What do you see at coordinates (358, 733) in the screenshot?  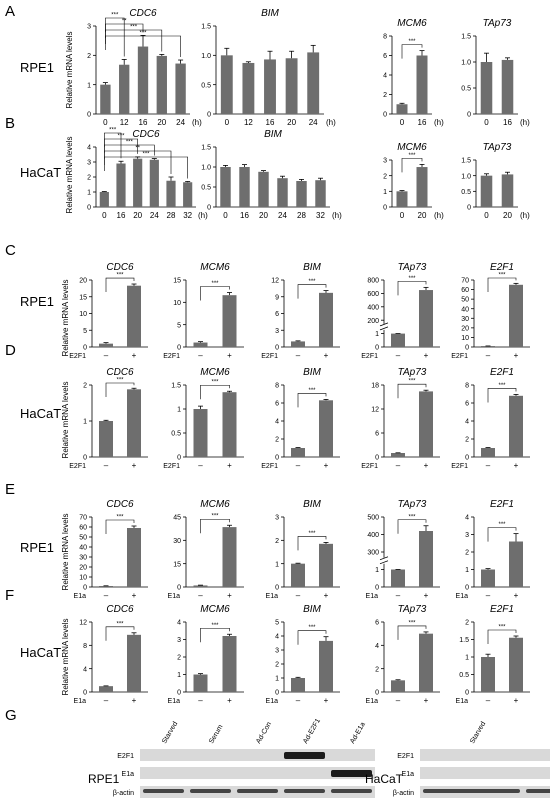 I see `lane-label: Ad-E1a` at bounding box center [358, 733].